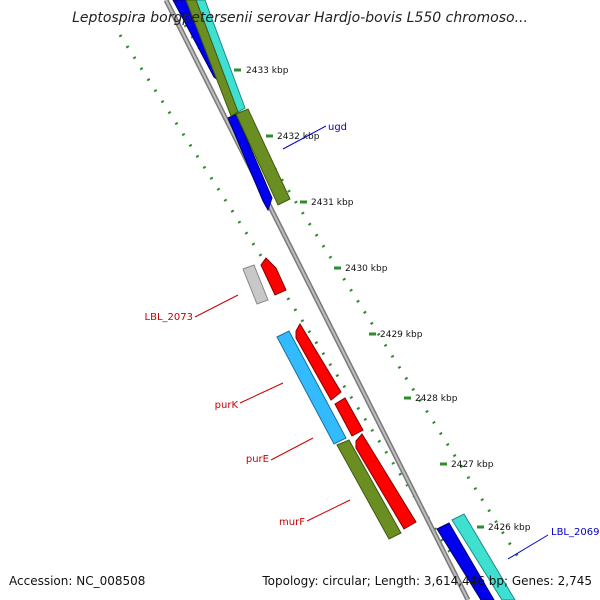 The height and width of the screenshot is (600, 600). I want to click on gene-olive-murF, so click(369, 489).